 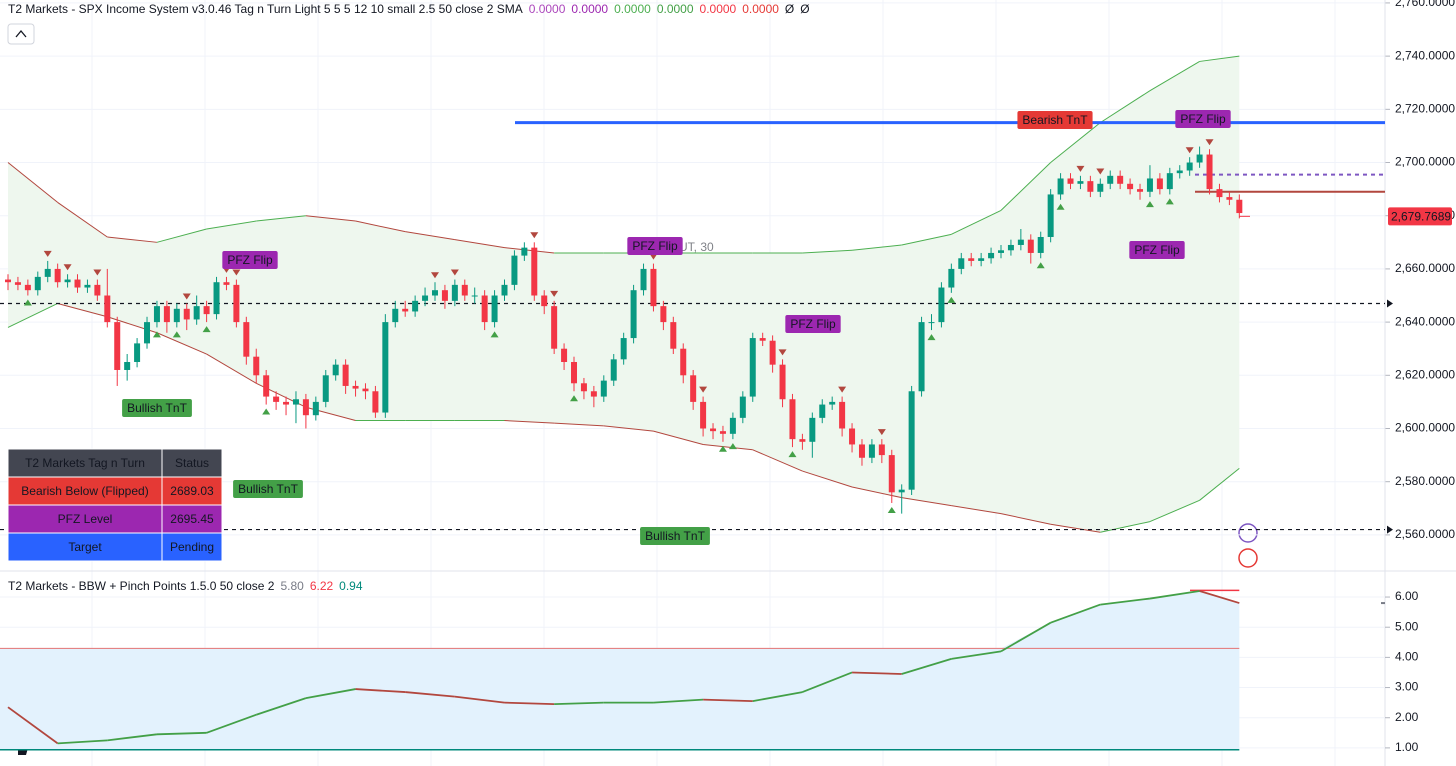 I want to click on event-icon, so click(x=1248, y=533).